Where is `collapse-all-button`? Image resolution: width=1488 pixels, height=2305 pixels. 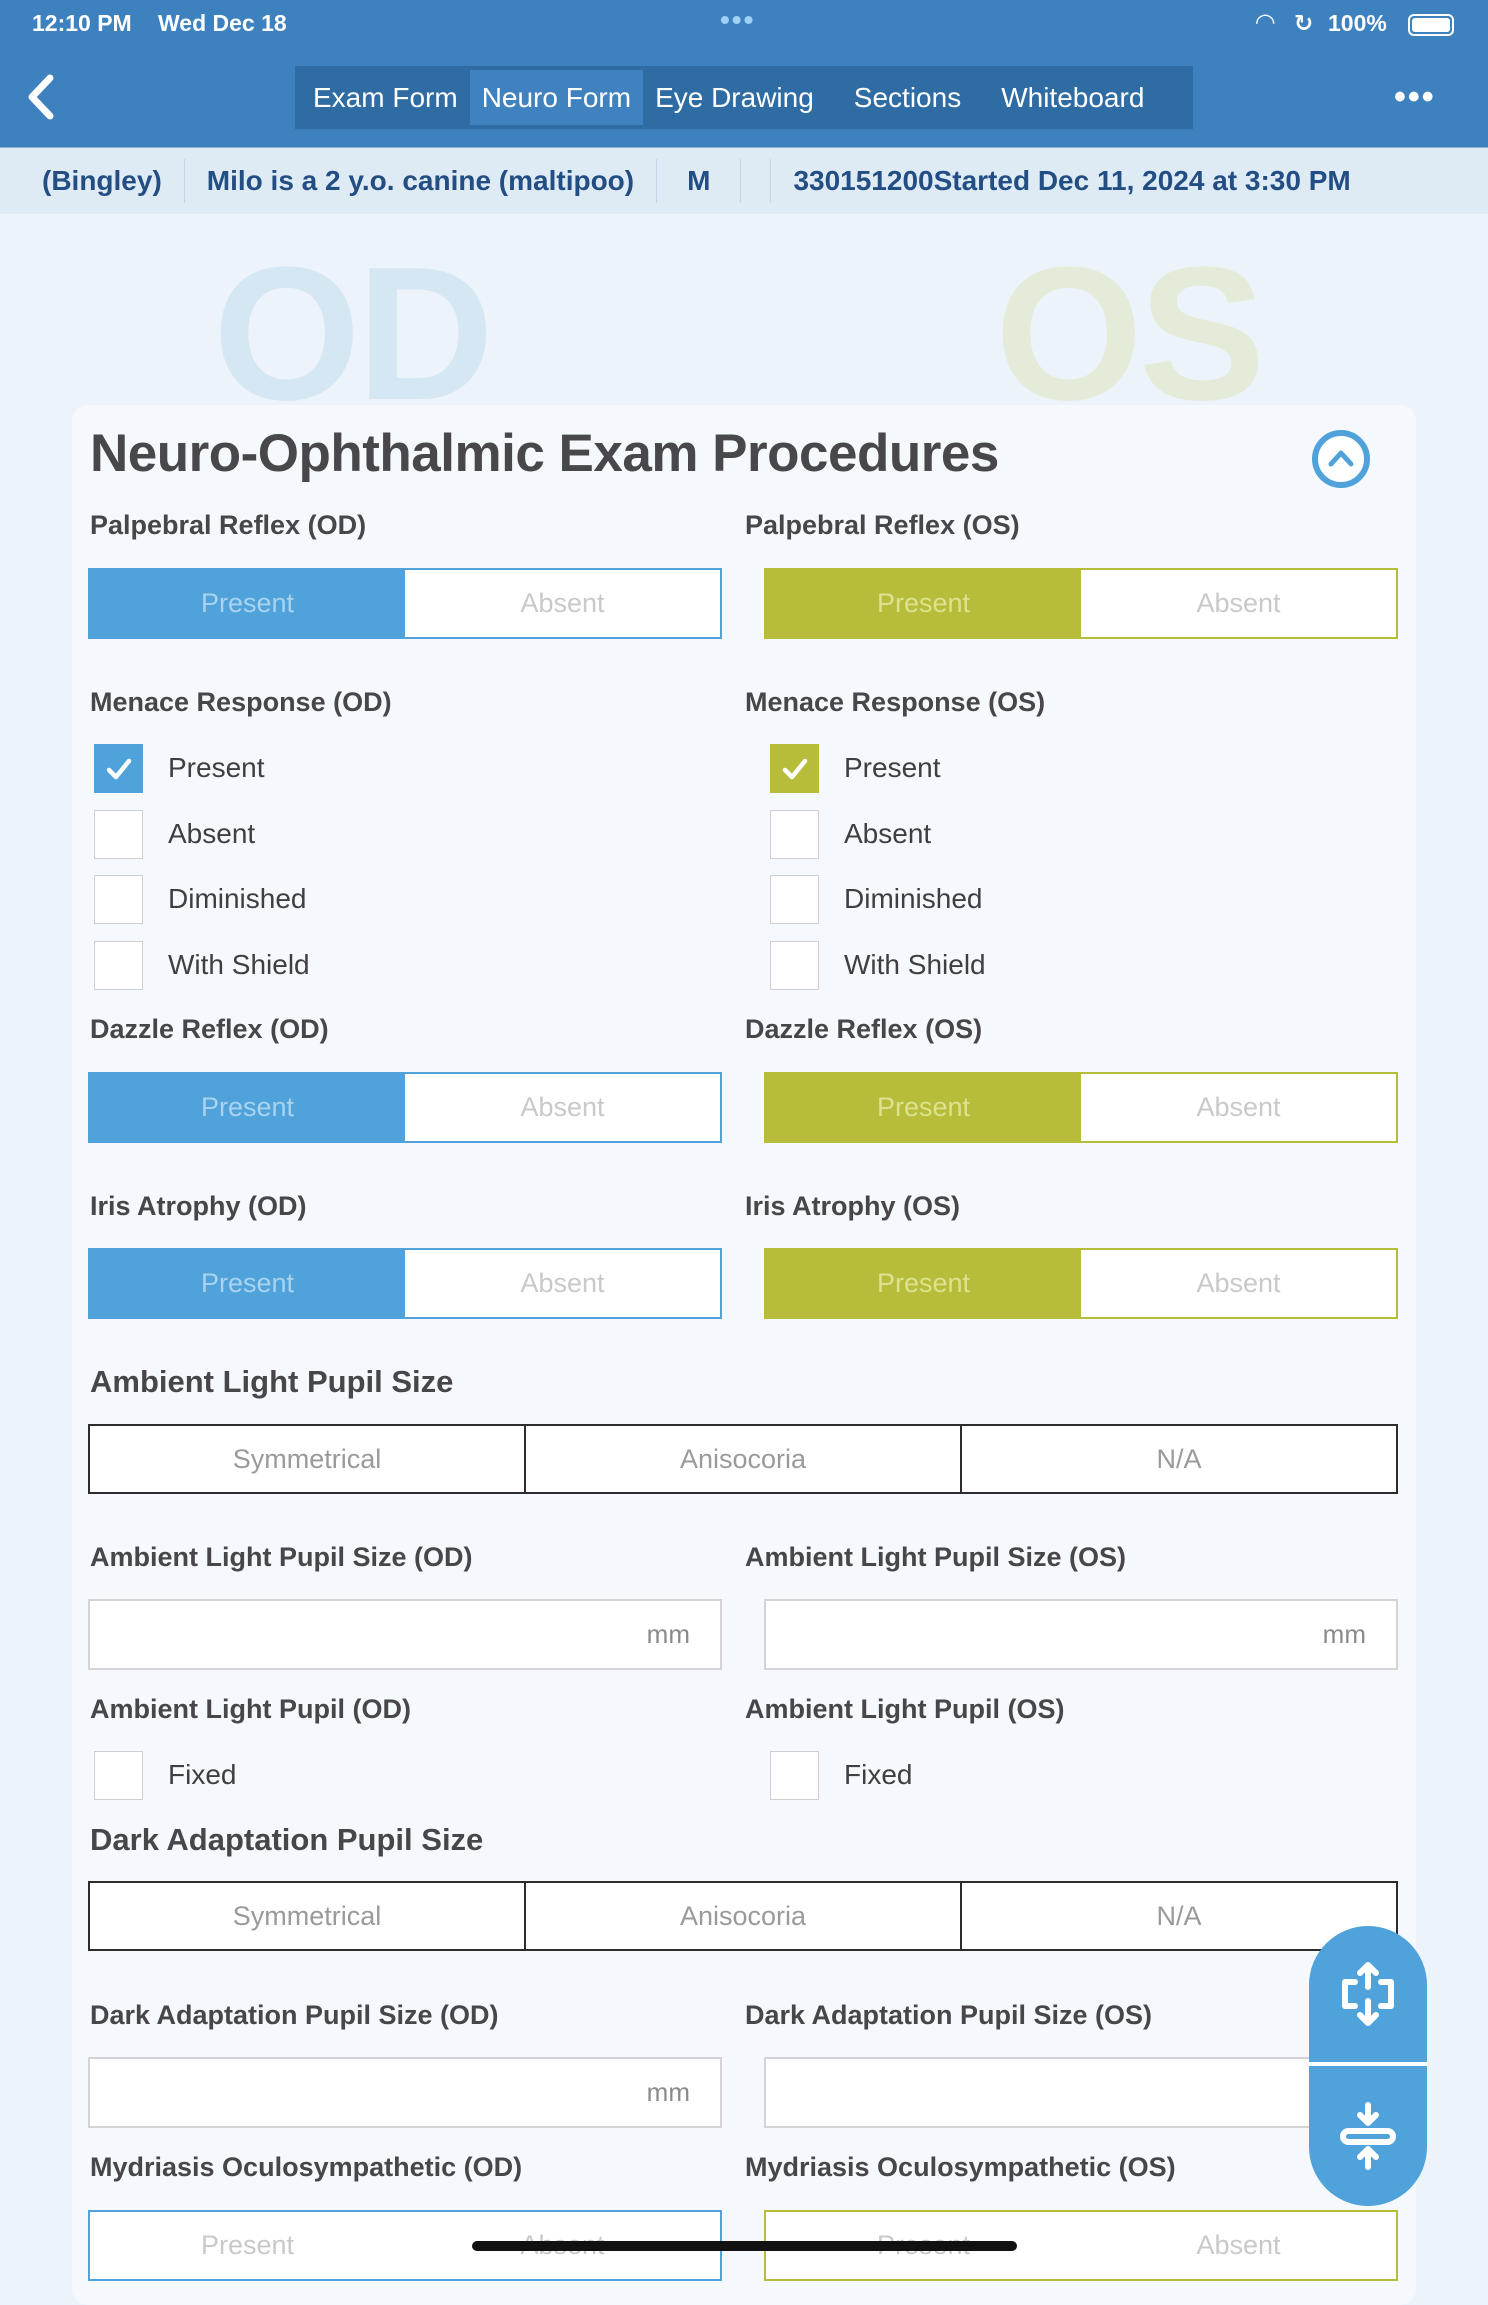 collapse-all-button is located at coordinates (1368, 2136).